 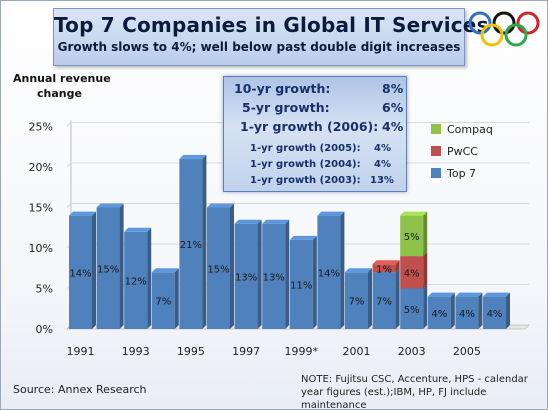 I want to click on bar-top7-1991, so click(x=82, y=270).